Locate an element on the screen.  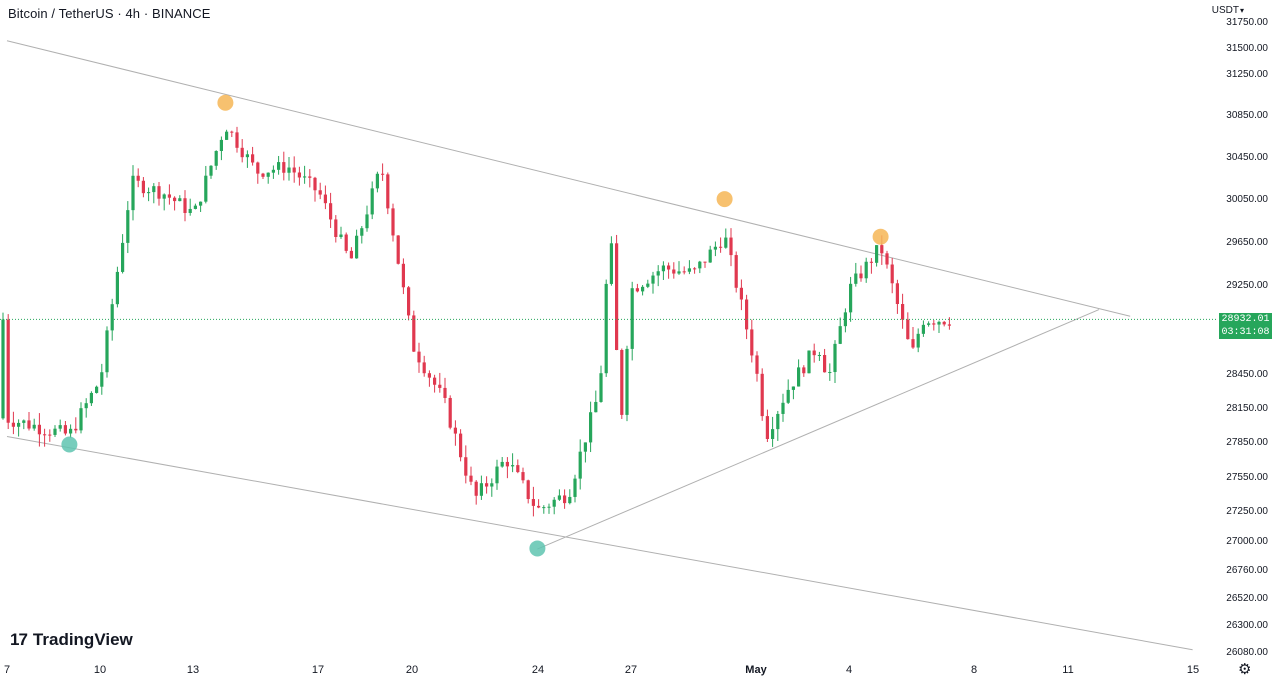
y-tick-label: 31750.00 is located at coordinates (1247, 22).